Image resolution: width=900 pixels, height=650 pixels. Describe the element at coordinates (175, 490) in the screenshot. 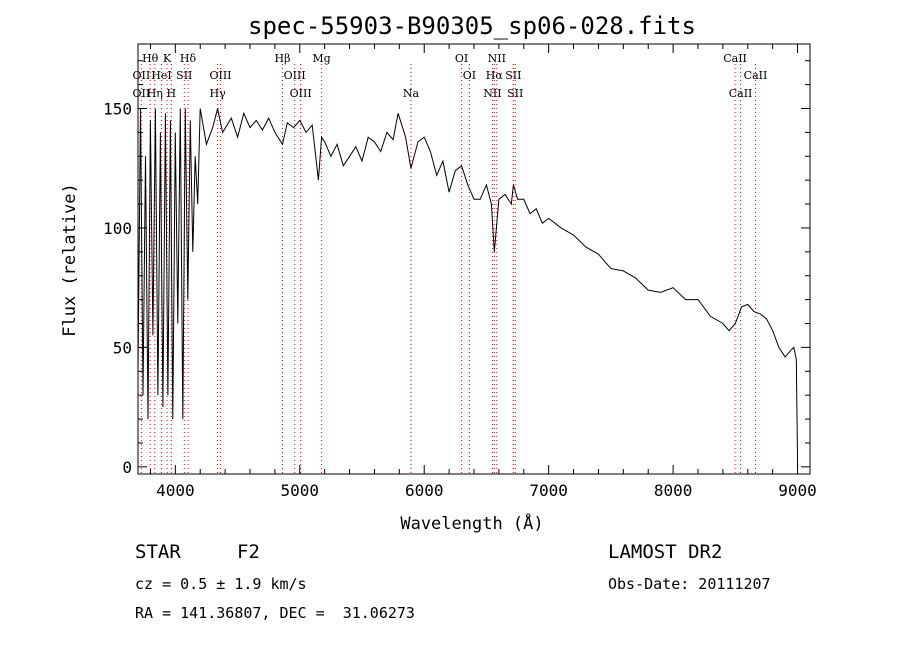

I see `x-tick-label: 4000` at that location.